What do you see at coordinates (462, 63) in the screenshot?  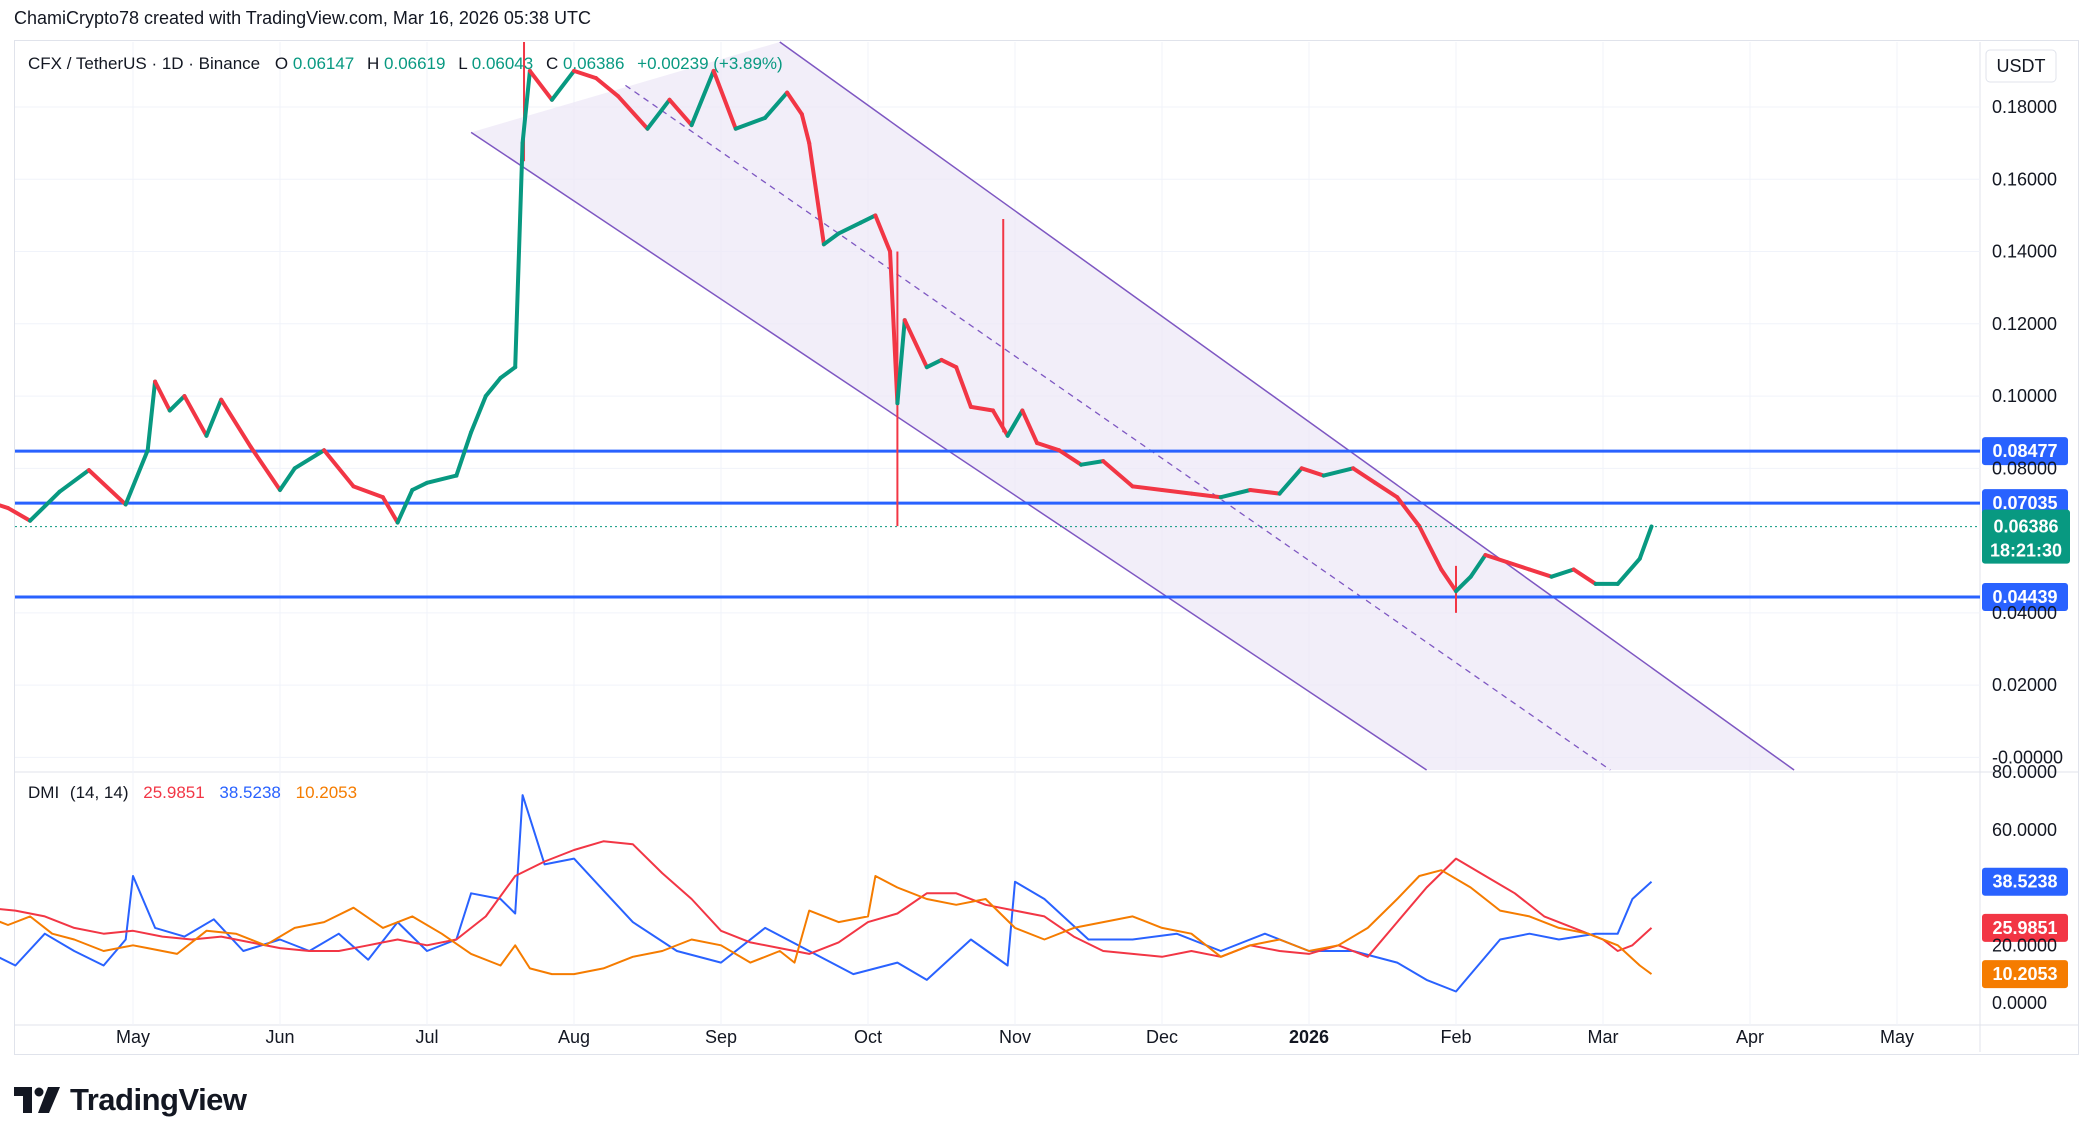 I see `low-label: L` at bounding box center [462, 63].